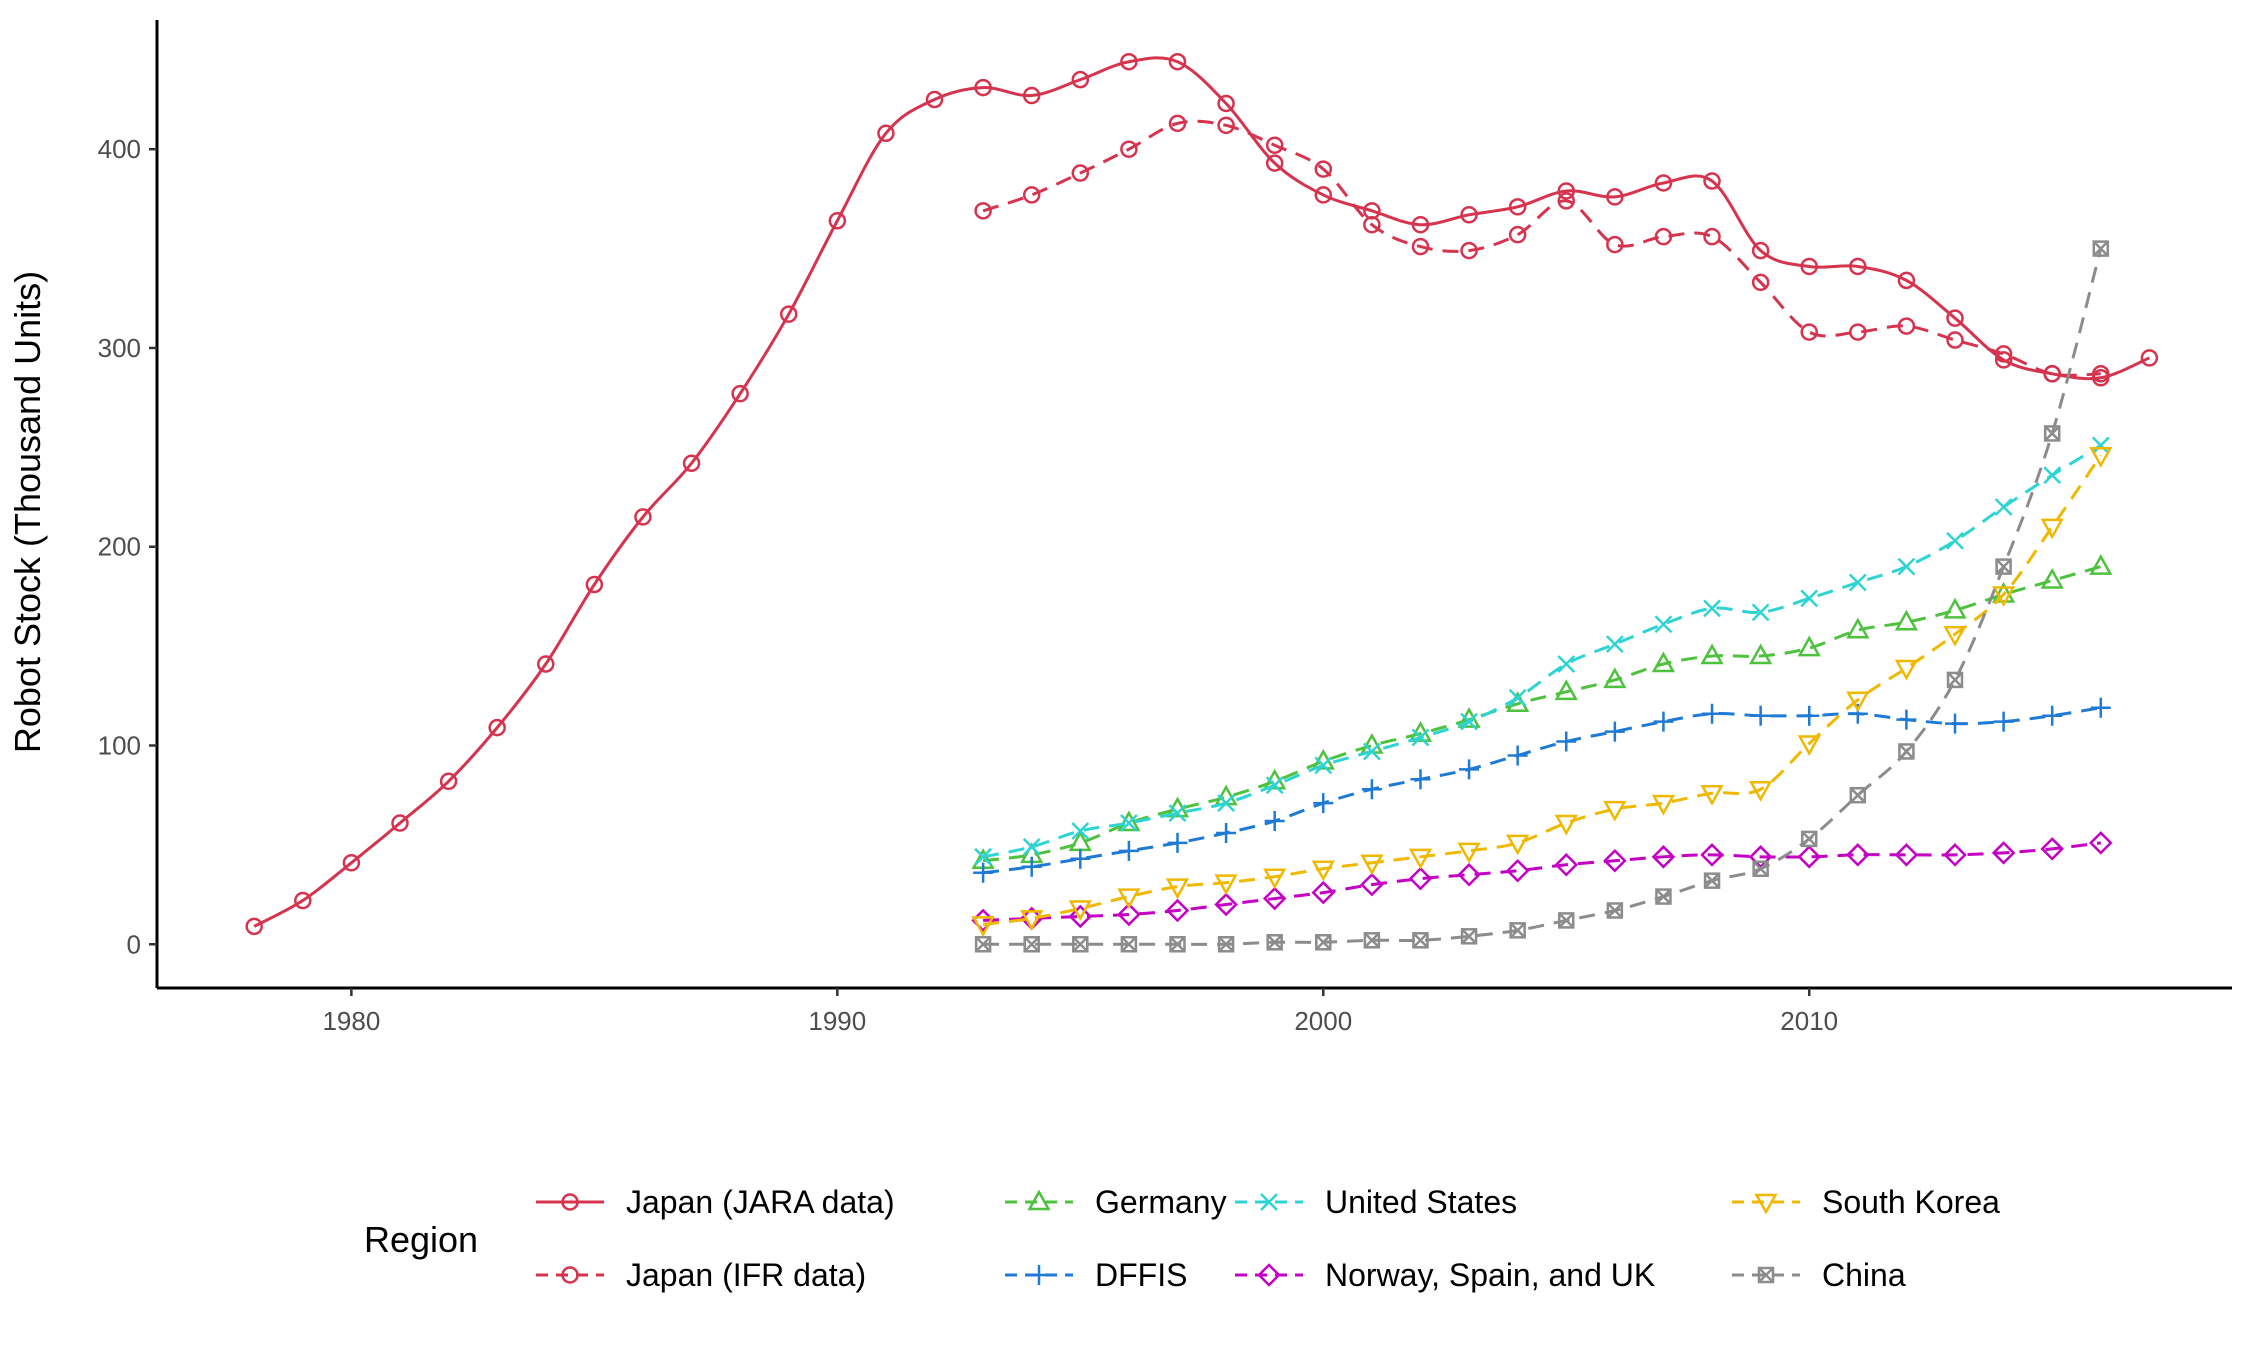  What do you see at coordinates (1906, 566) in the screenshot?
I see `data-point-united-states-2012` at bounding box center [1906, 566].